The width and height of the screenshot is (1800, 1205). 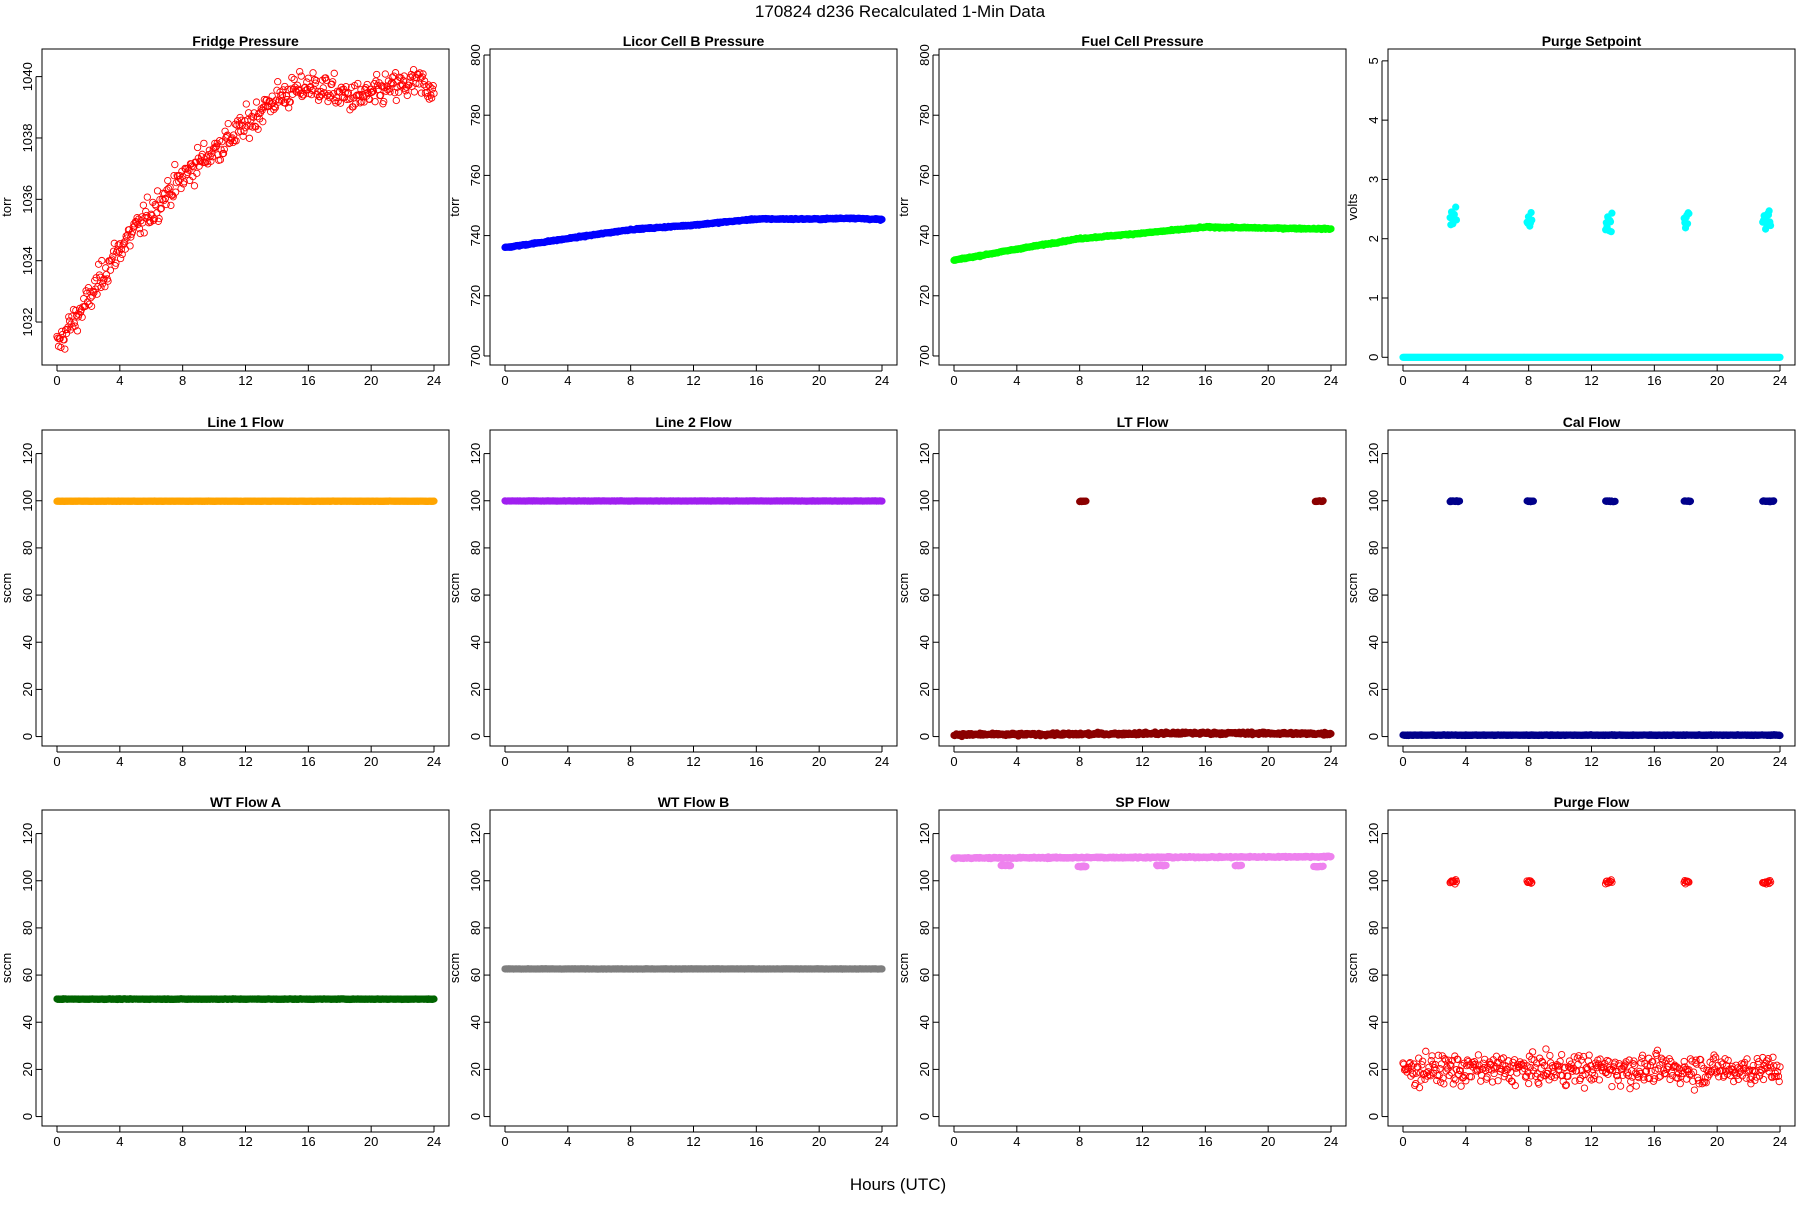 I want to click on main-title: 170824 d236 Recalculated 1-Min Data, so click(x=900, y=11).